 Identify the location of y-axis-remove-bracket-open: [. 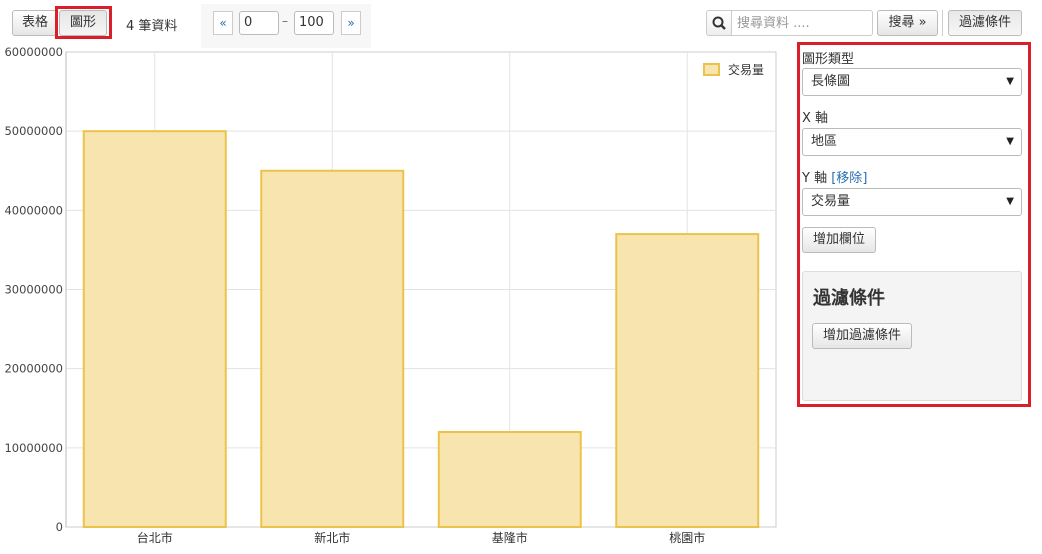
(834, 178).